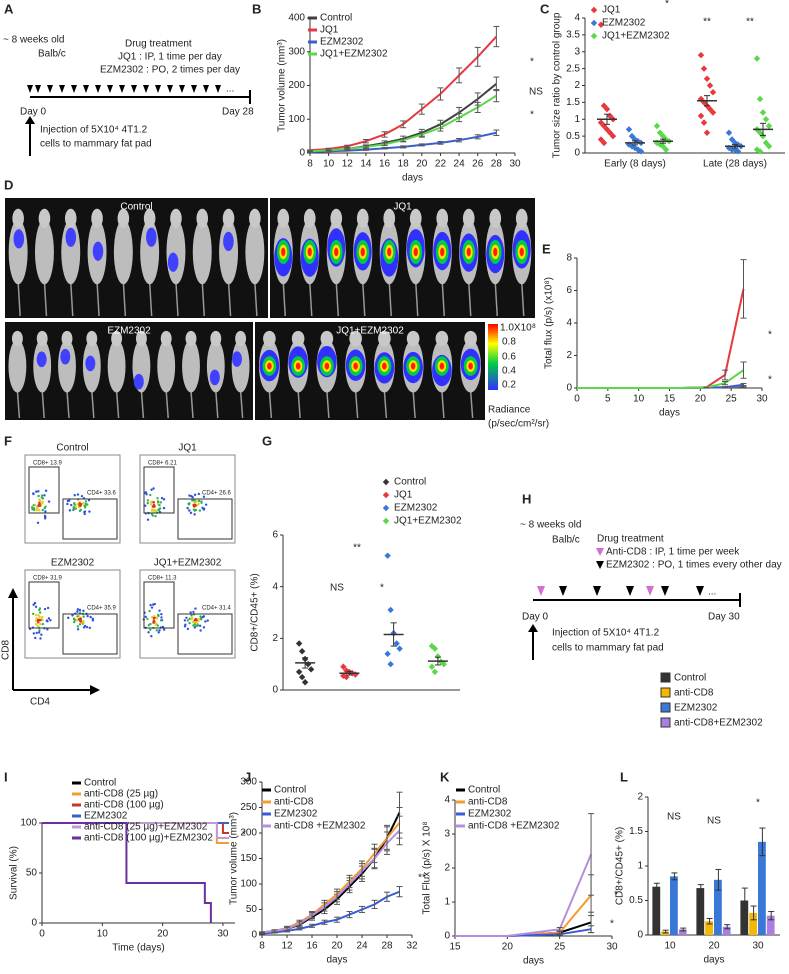  Describe the element at coordinates (608, 399) in the screenshot. I see `x-tick-label: 5` at that location.